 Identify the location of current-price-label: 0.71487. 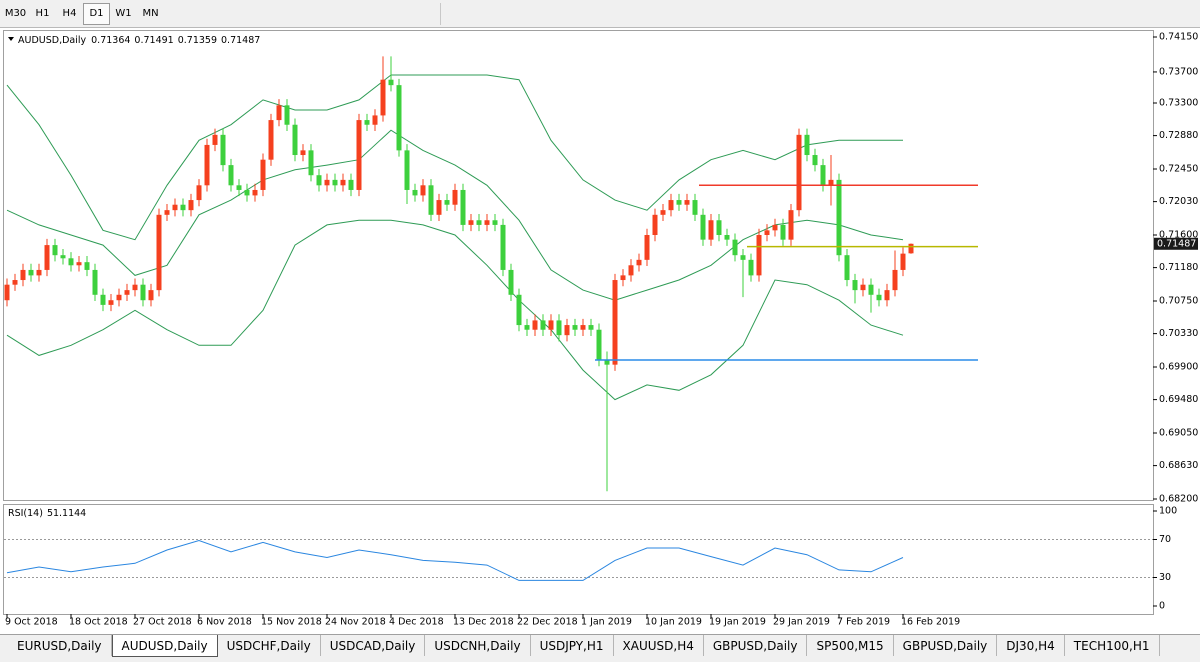
(1176, 243).